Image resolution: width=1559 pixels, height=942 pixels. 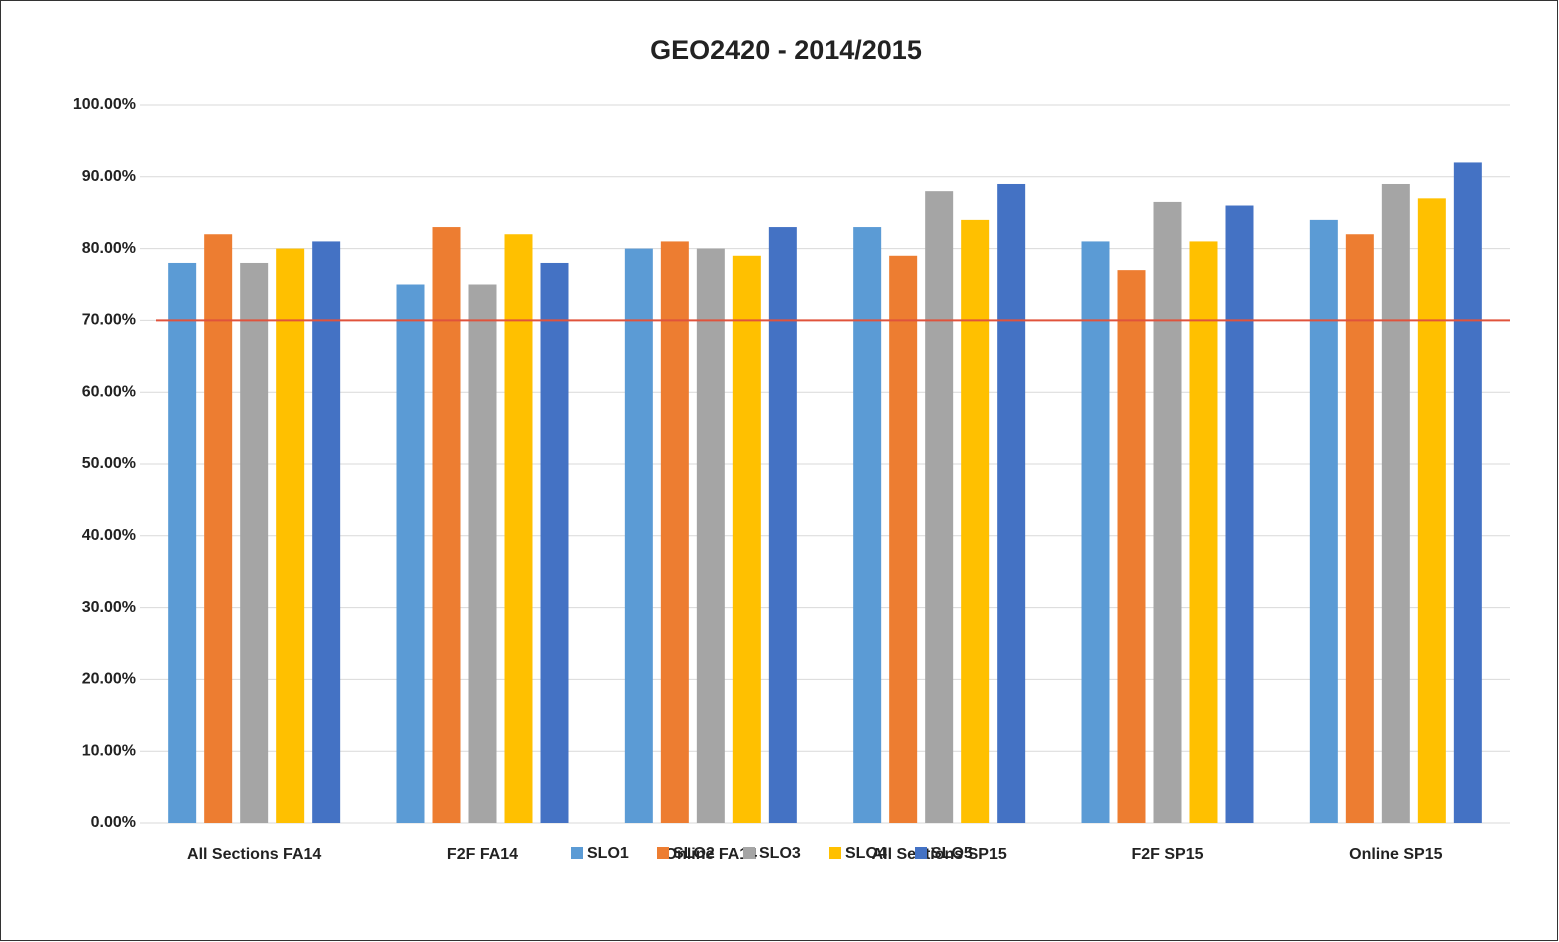 I want to click on y-tick-label: 70.00%, so click(x=109, y=320).